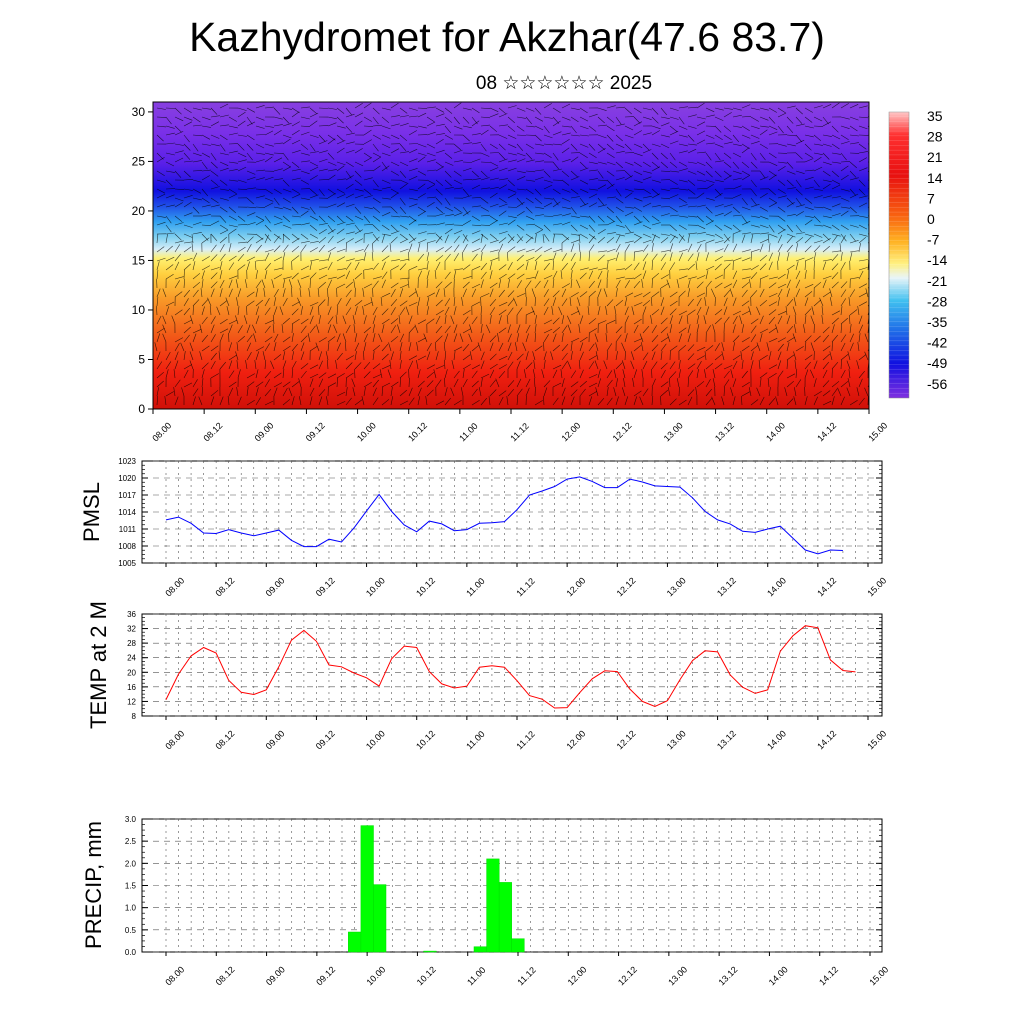 The height and width of the screenshot is (1024, 1024). I want to click on x-tick-label: 11.00, so click(476, 976).